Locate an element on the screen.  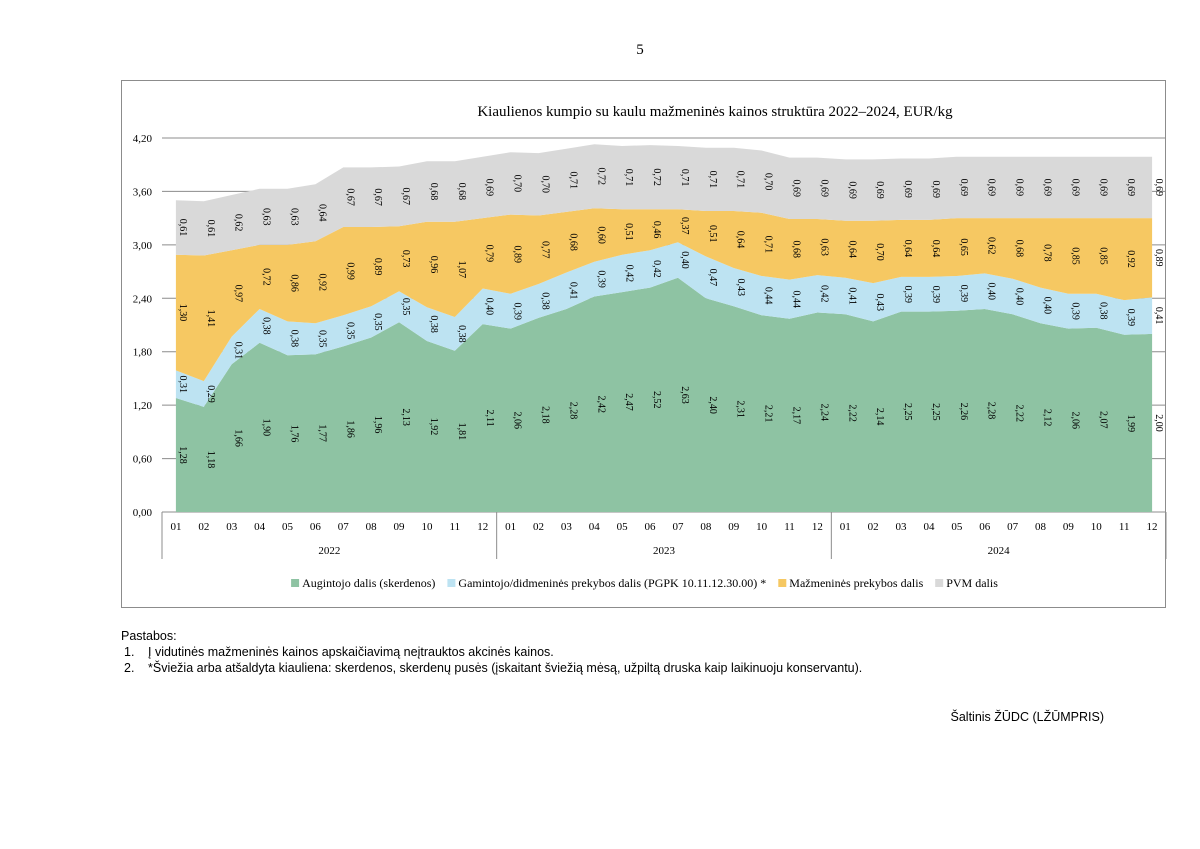
month-tick-label: 06 is located at coordinates (985, 527).